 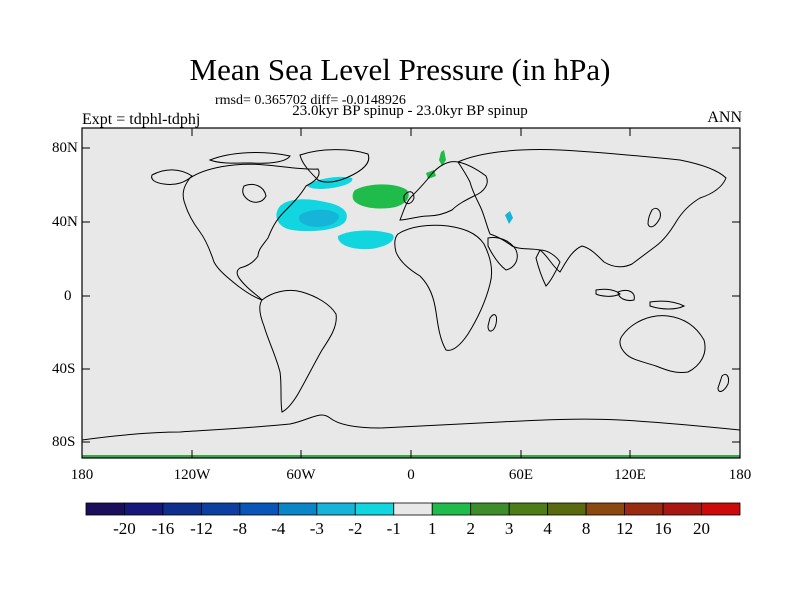 I want to click on lon-label-60w: 60W, so click(x=301, y=475).